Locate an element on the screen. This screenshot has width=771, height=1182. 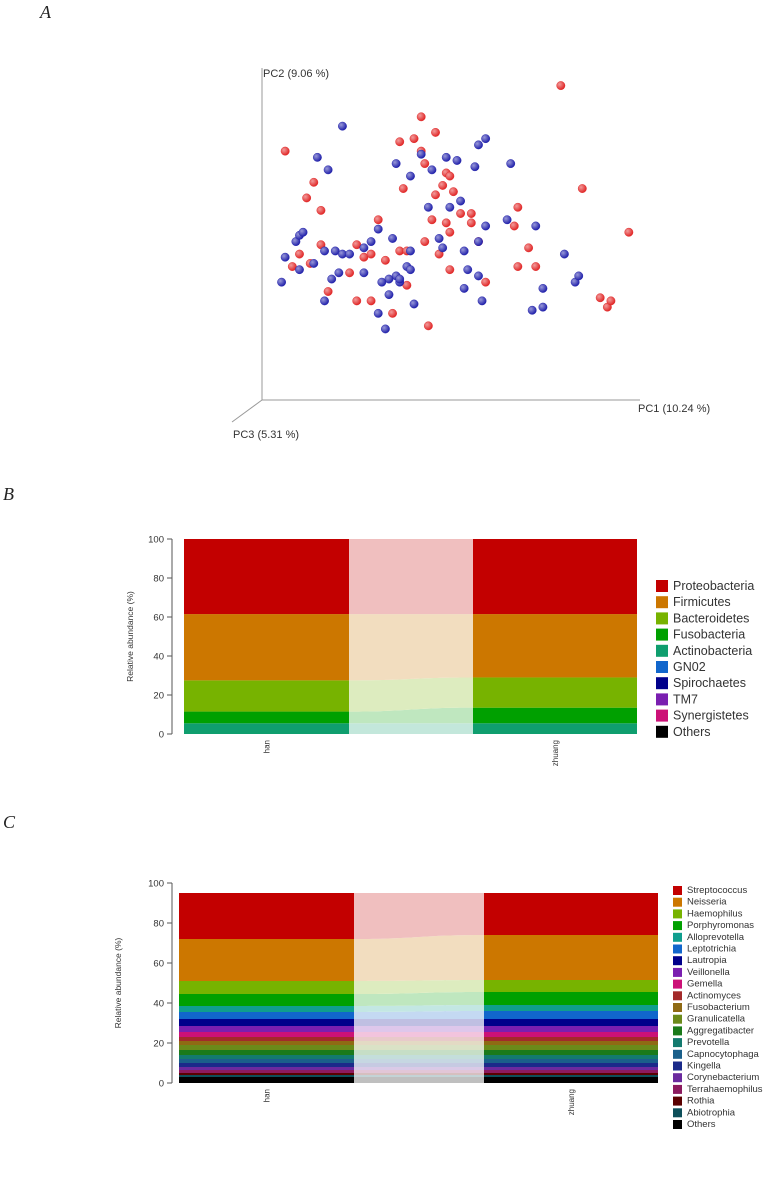
phylum-legend-swatch-fusobacteria is located at coordinates (662, 634).